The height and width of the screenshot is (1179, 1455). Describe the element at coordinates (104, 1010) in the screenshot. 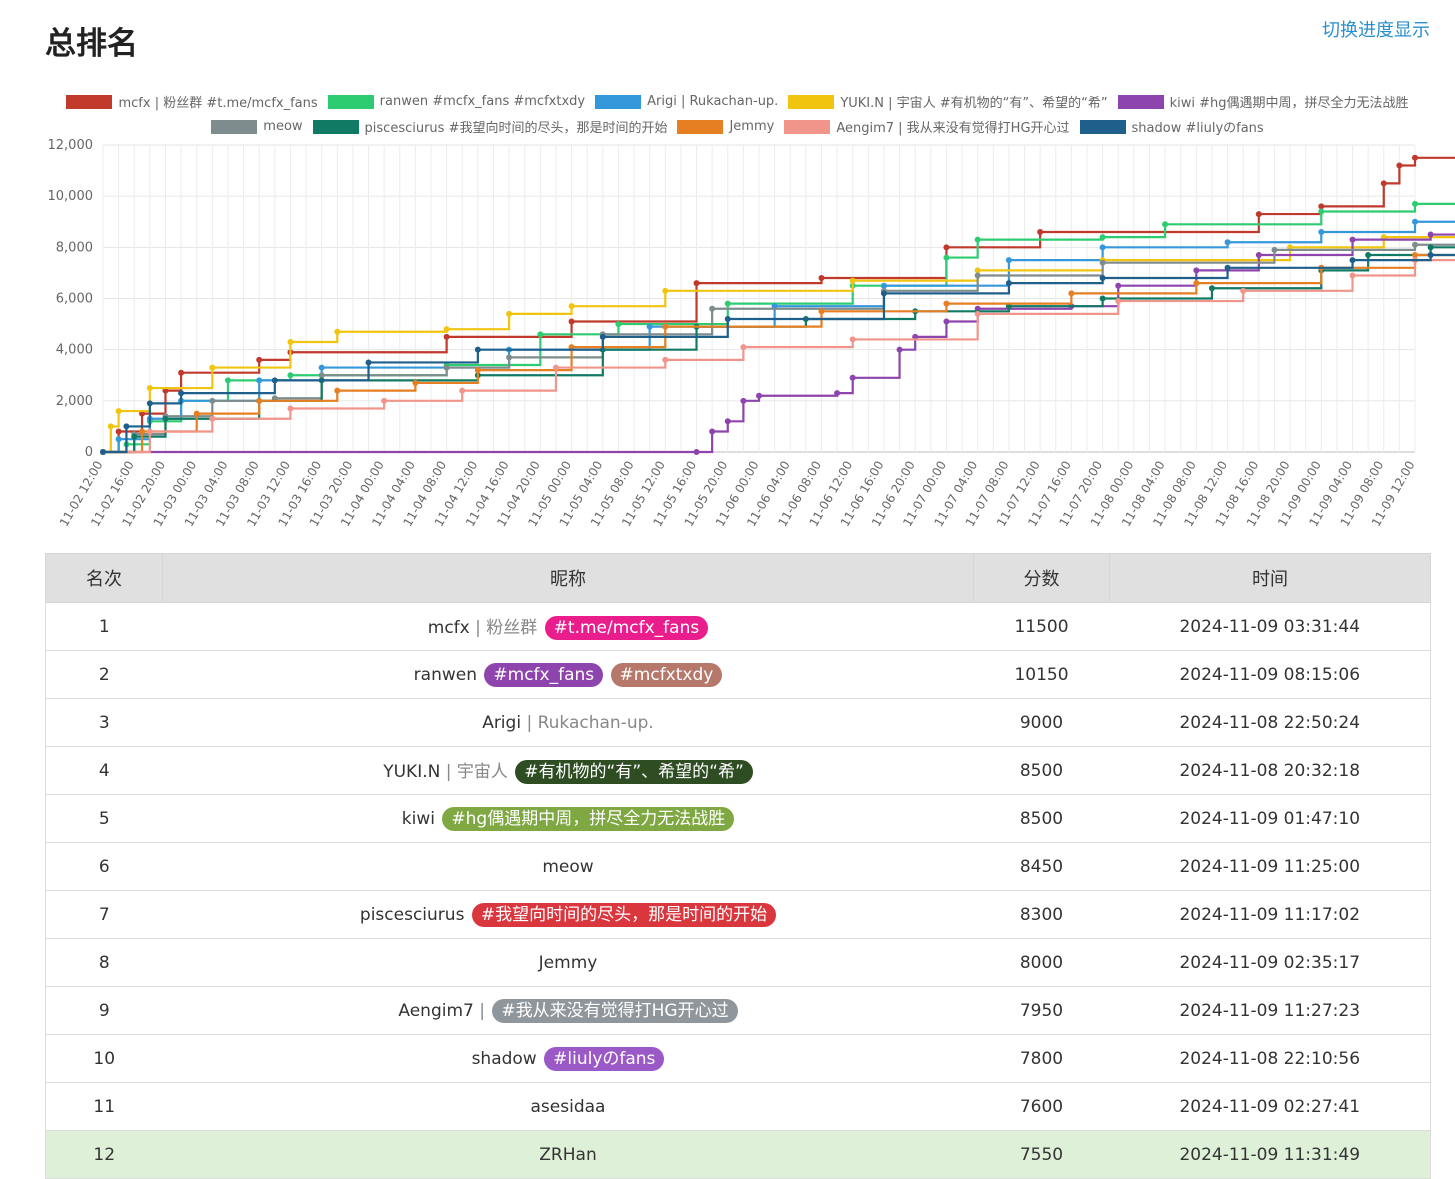

I see `rank-cell: 9` at that location.